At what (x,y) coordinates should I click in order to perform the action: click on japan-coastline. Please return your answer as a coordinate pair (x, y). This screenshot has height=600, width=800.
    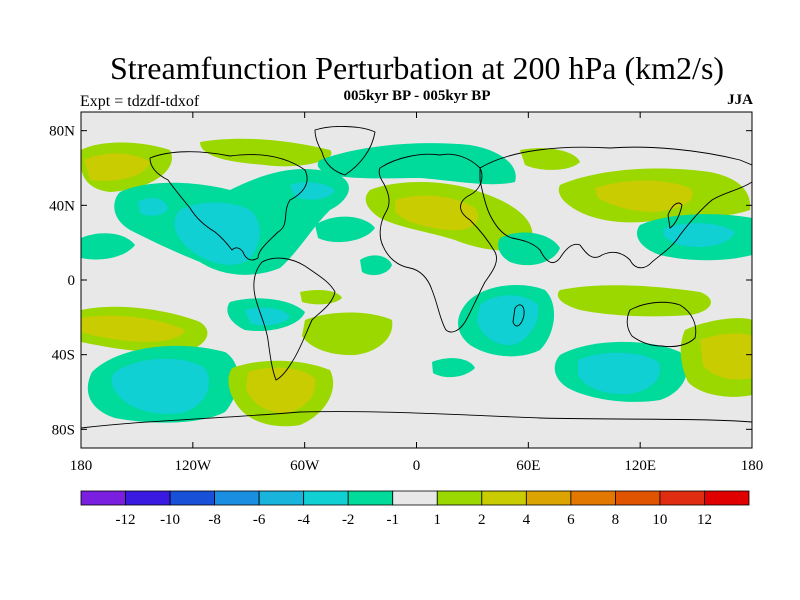
    Looking at the image, I should click on (675, 215).